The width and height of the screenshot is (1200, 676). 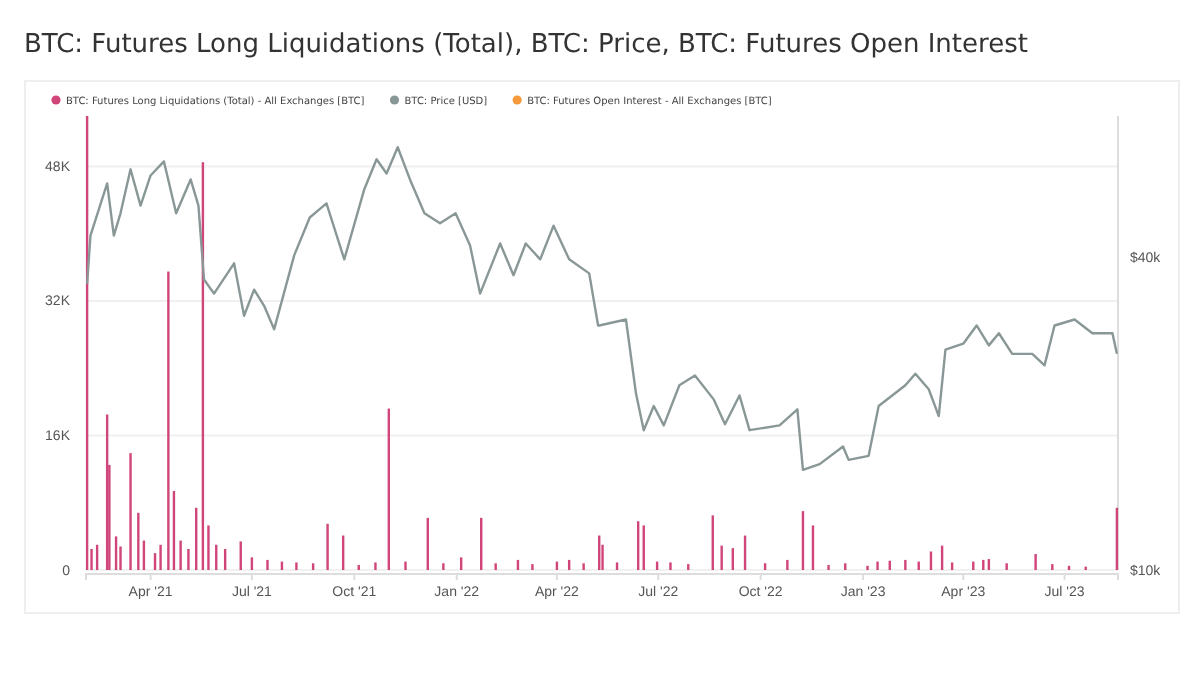 I want to click on chart-title: BTC: Futures Long Liquidations (Total), BTC: Price, BTC: Futures Open Interest, so click(x=526, y=45).